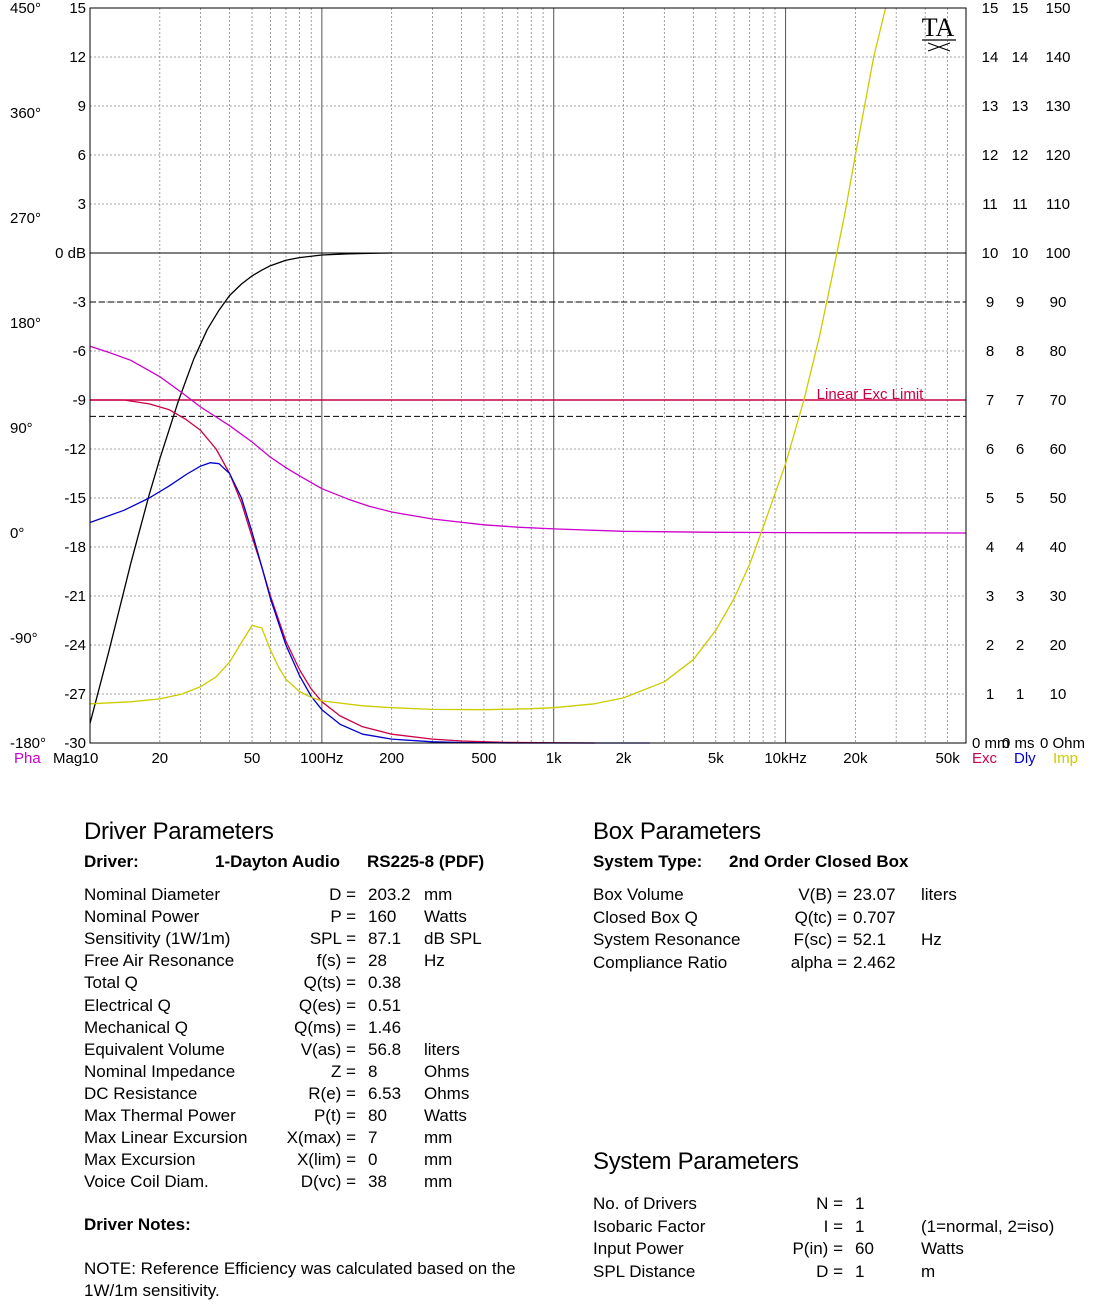 This screenshot has width=1114, height=1304. Describe the element at coordinates (334, 1115) in the screenshot. I see `driver-param-sym: P(t) =` at that location.